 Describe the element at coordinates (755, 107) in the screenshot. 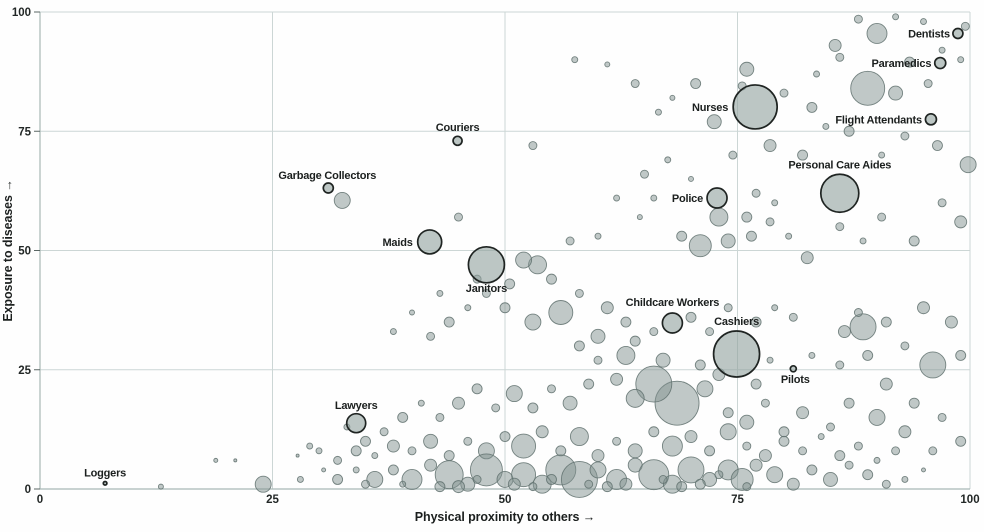

I see `nurses-bubble` at that location.